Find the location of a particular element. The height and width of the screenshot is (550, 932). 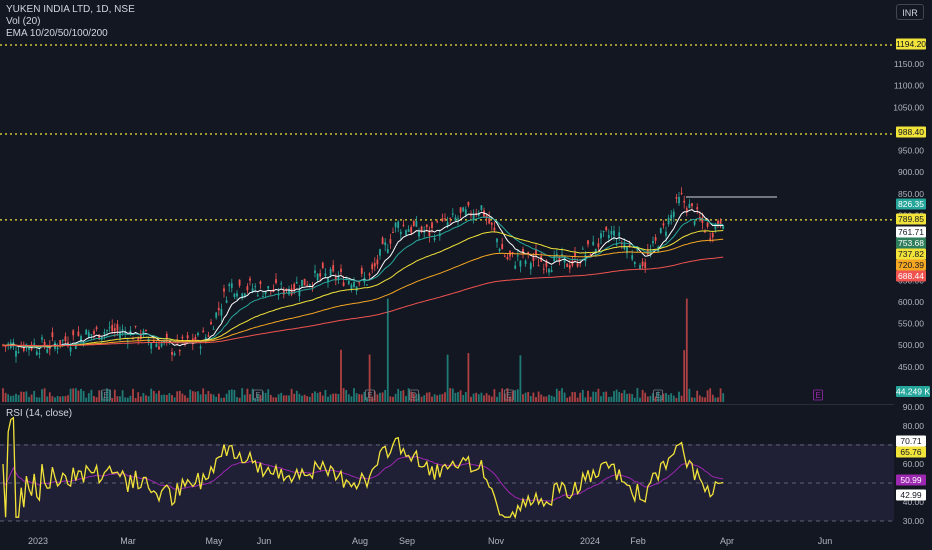

earnings-marker-label: E is located at coordinates (657, 395).